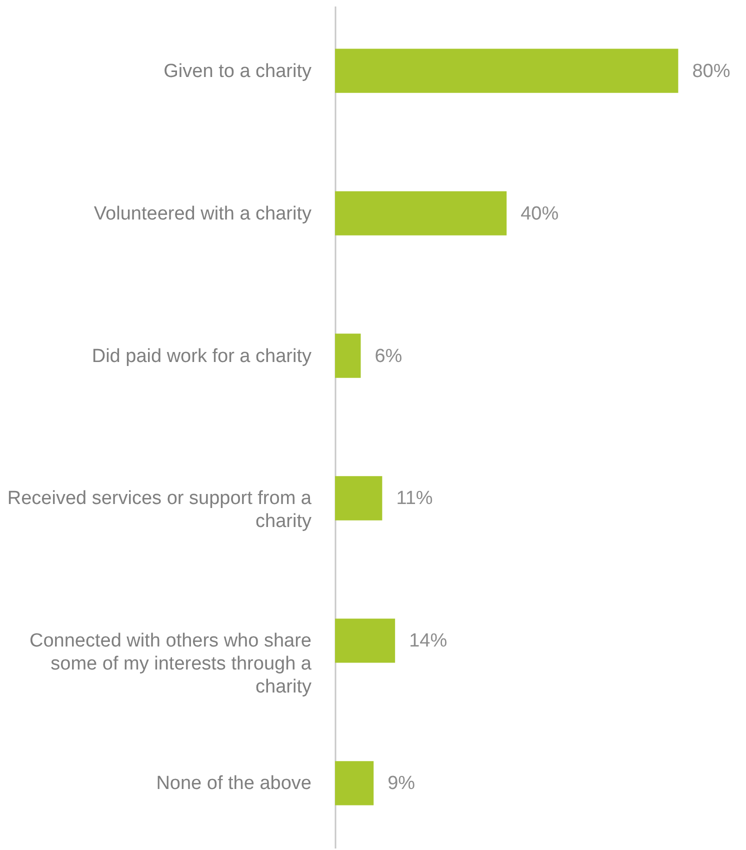  Describe the element at coordinates (202, 356) in the screenshot. I see `y-tick-label: Did paid work for a charity` at that location.